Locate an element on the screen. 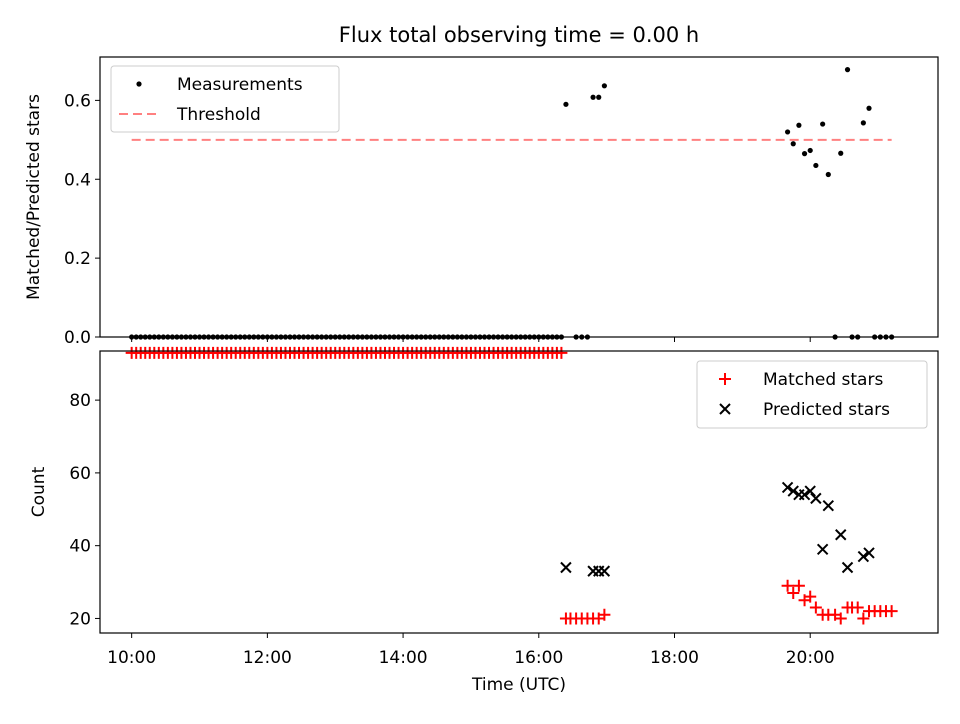 The height and width of the screenshot is (724, 960). top-ytick-label: 0.2 is located at coordinates (77, 259).